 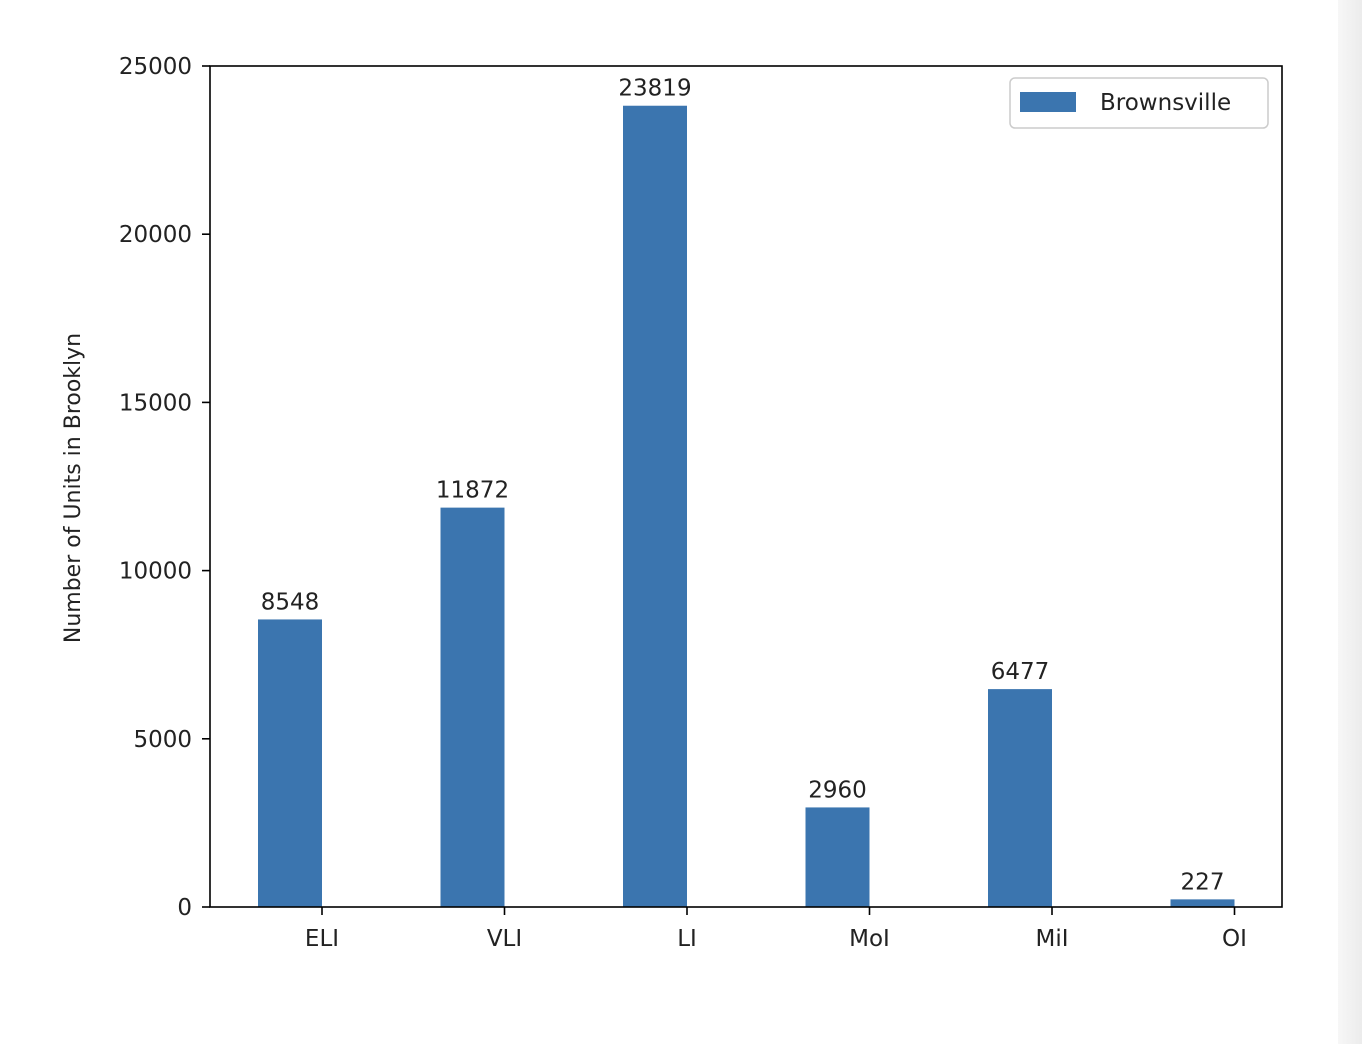 What do you see at coordinates (322, 939) in the screenshot?
I see `x-tick-label: ELI` at bounding box center [322, 939].